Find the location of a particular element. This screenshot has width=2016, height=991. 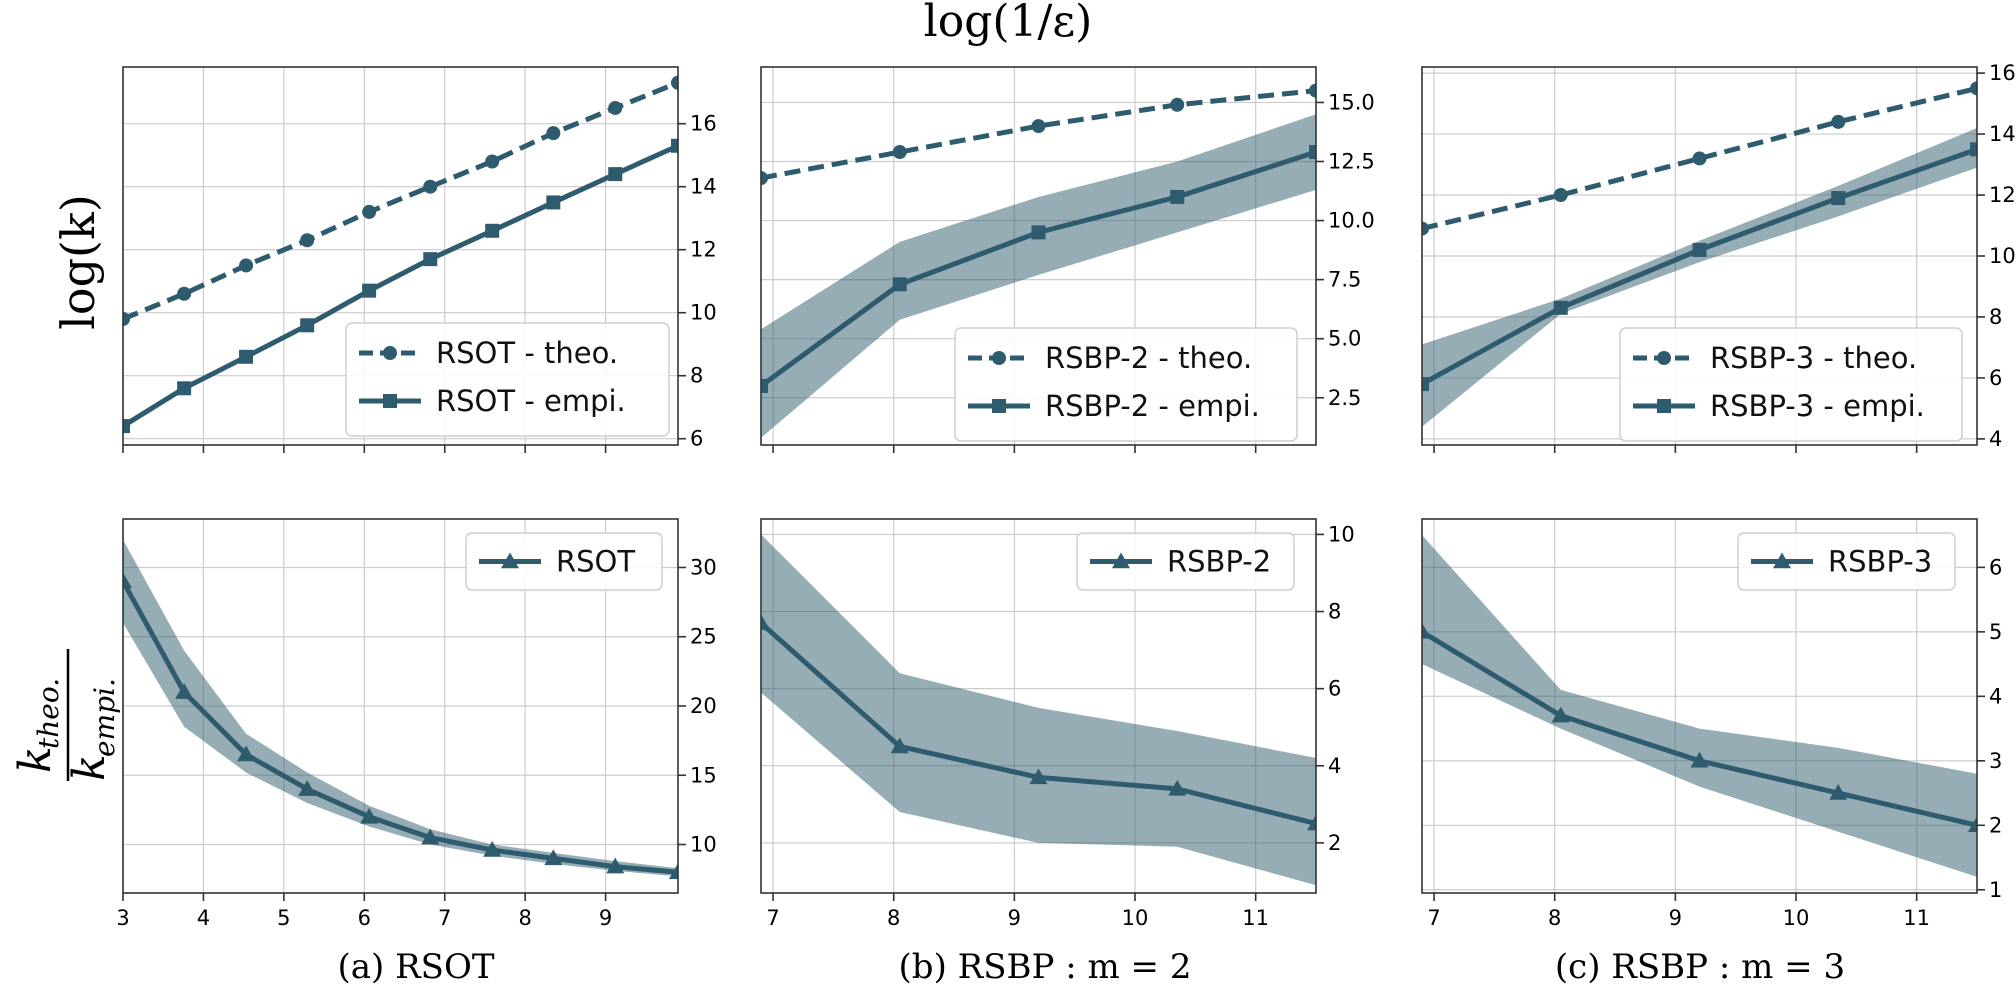

y-tick-label: 2.5 is located at coordinates (1344, 398).